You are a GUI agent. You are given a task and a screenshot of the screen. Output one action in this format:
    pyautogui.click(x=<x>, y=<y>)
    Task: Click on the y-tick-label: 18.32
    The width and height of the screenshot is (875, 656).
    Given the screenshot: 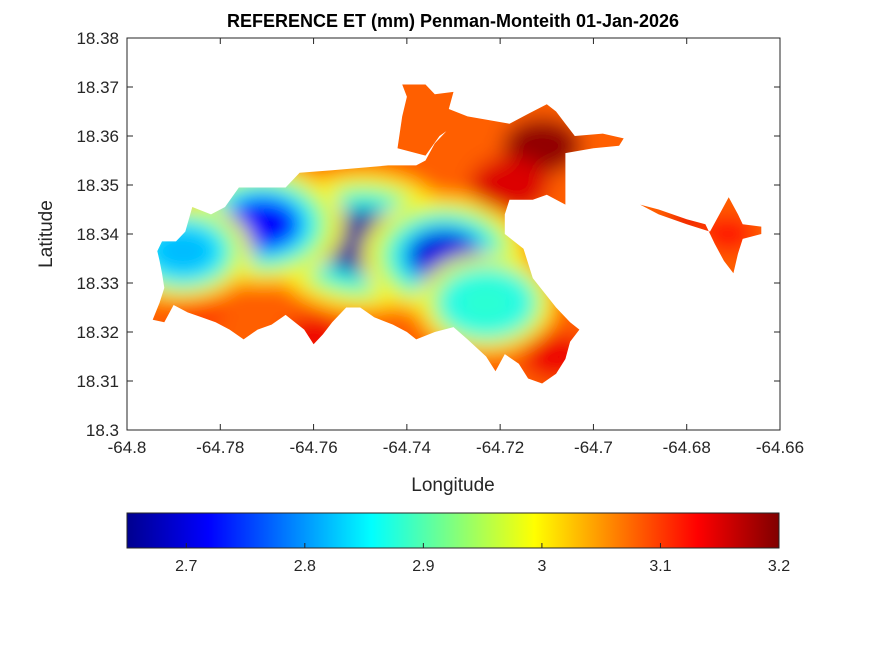 What is the action you would take?
    pyautogui.click(x=97, y=332)
    